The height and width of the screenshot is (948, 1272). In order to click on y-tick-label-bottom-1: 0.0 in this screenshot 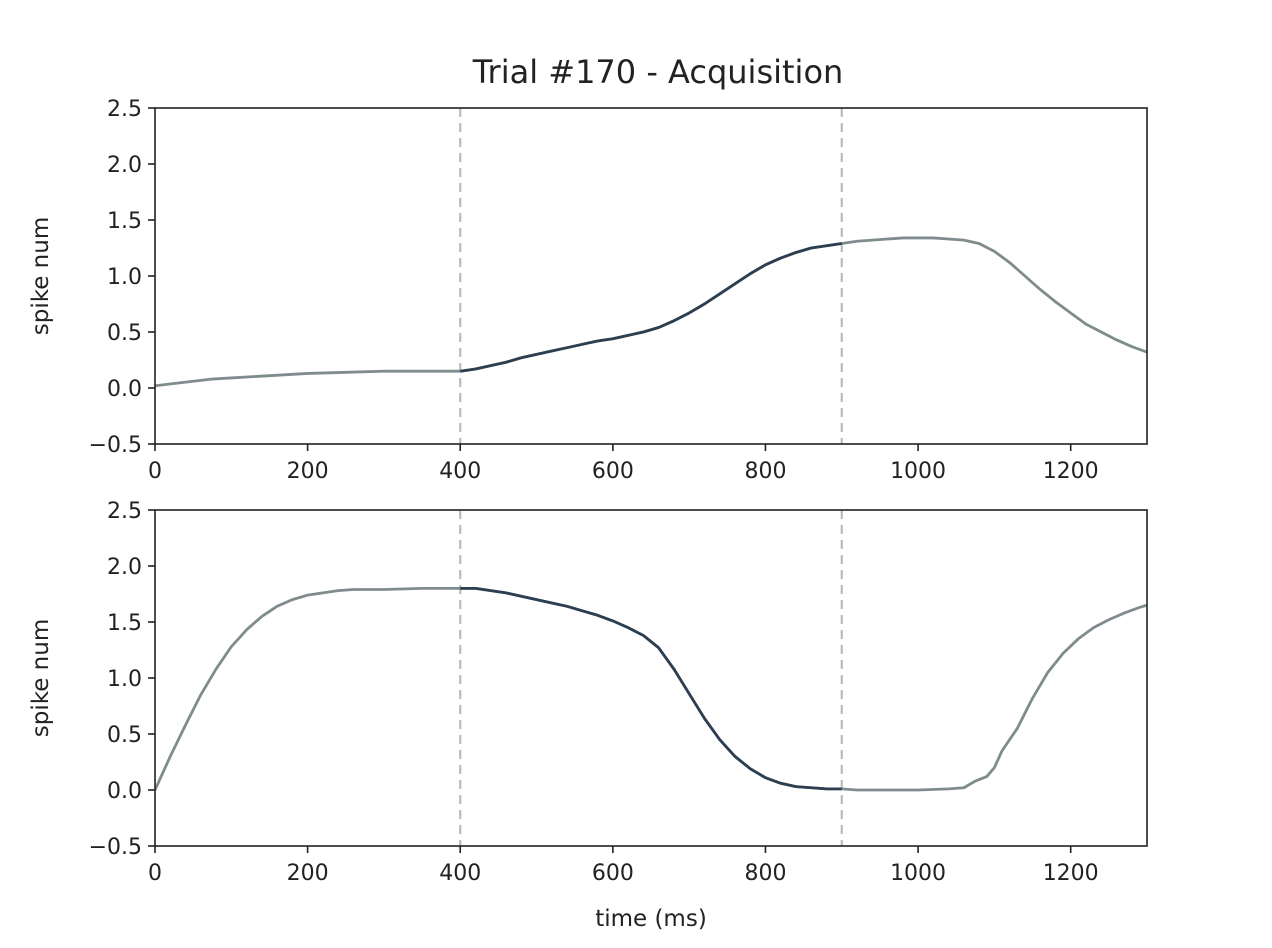, I will do `click(124, 791)`.